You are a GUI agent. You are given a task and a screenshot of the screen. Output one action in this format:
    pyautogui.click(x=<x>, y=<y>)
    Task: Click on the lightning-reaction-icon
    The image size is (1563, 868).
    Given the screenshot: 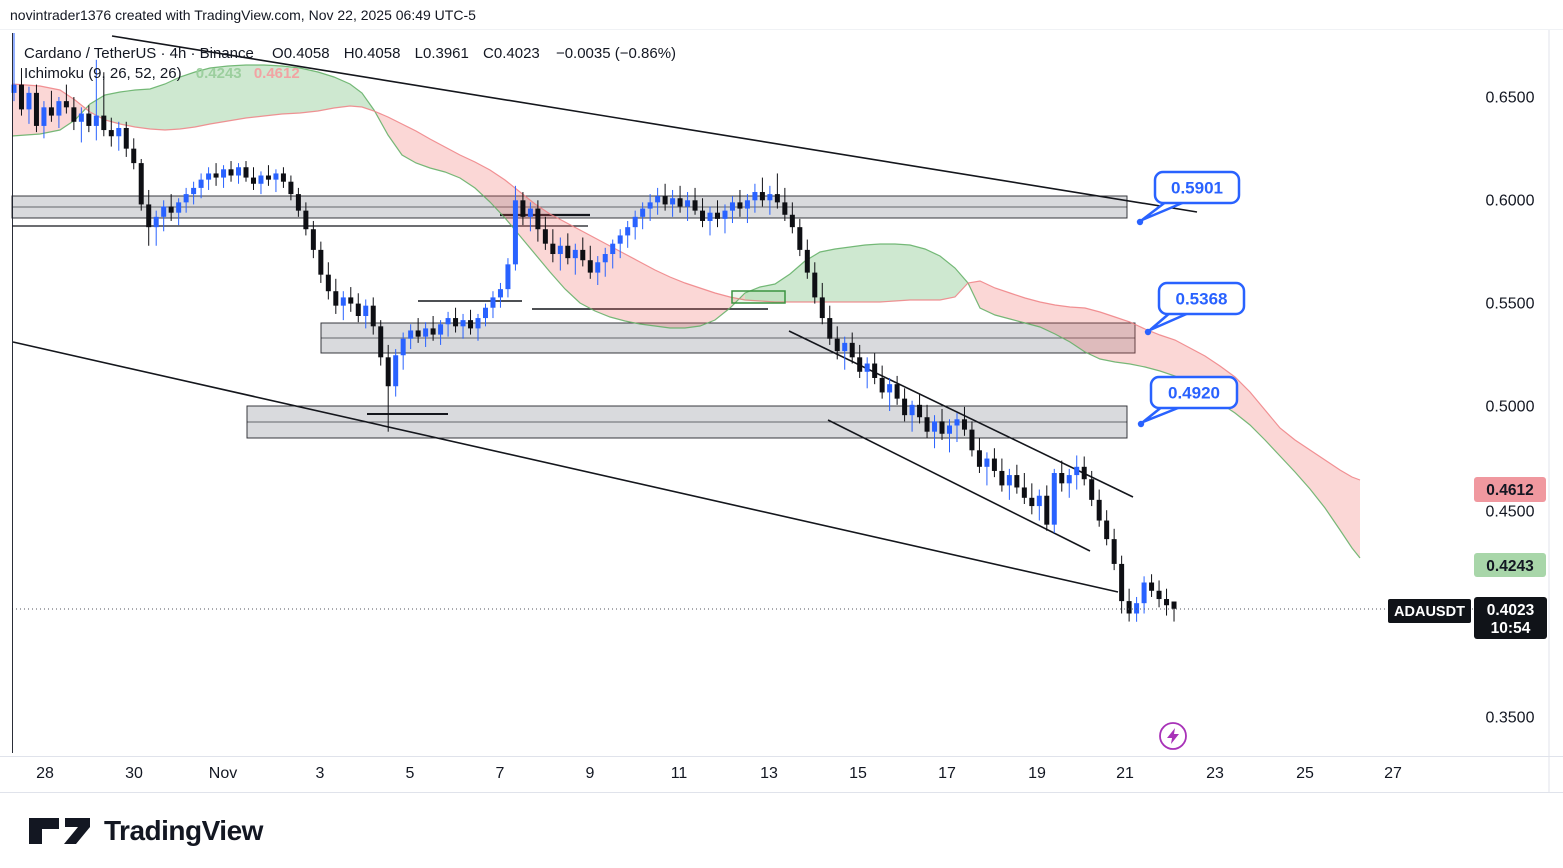 What is the action you would take?
    pyautogui.click(x=1173, y=736)
    